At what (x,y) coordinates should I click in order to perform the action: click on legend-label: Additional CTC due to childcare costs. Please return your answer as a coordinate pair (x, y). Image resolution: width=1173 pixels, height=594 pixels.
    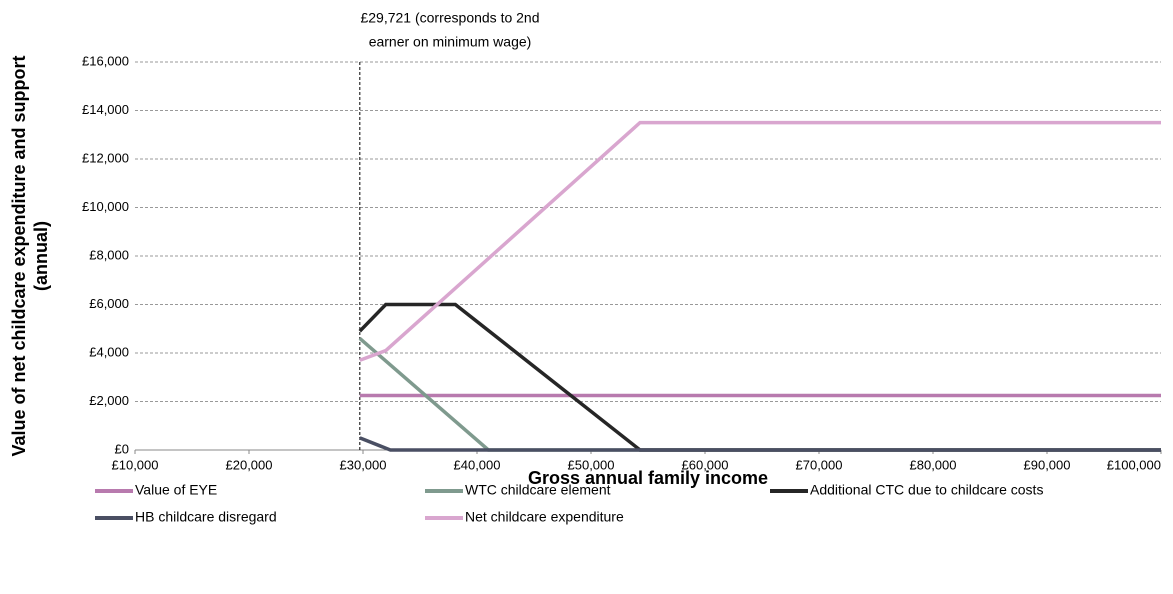
    Looking at the image, I should click on (926, 490).